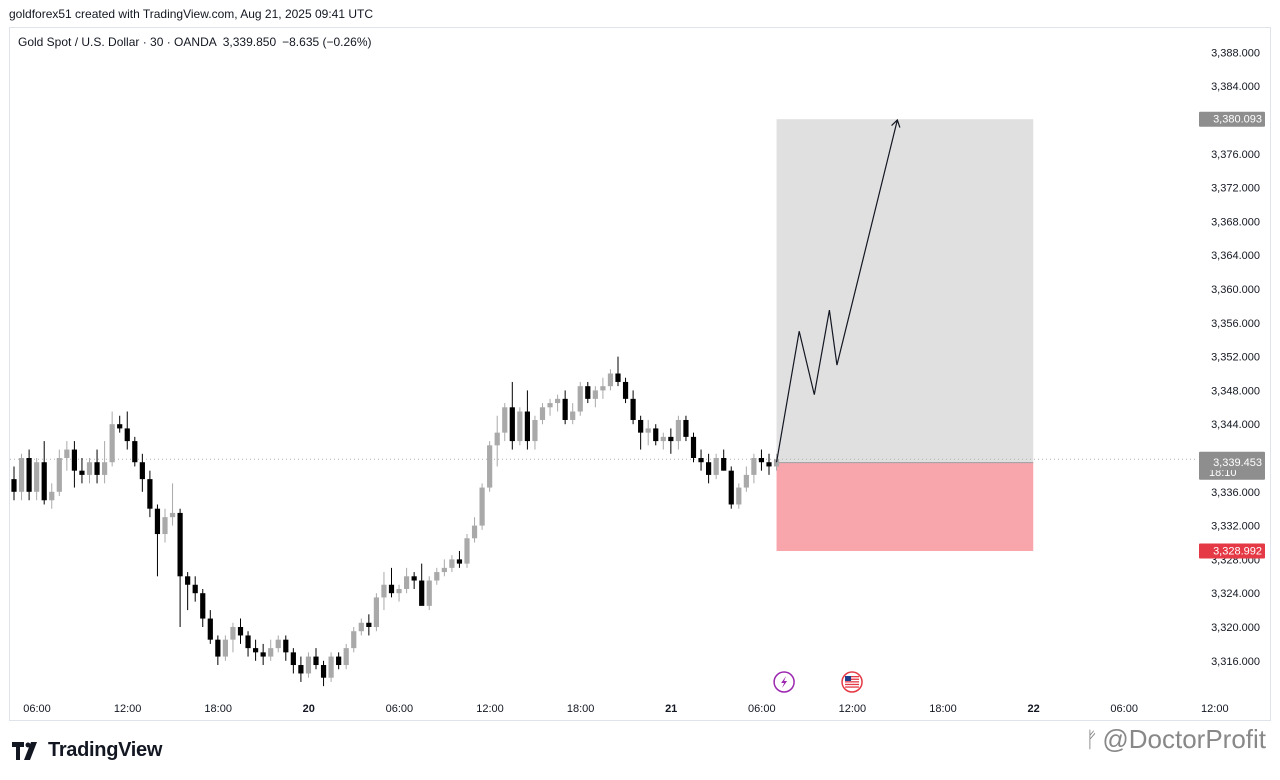 The height and width of the screenshot is (780, 1280). What do you see at coordinates (852, 682) in the screenshot?
I see `us-flag-icon` at bounding box center [852, 682].